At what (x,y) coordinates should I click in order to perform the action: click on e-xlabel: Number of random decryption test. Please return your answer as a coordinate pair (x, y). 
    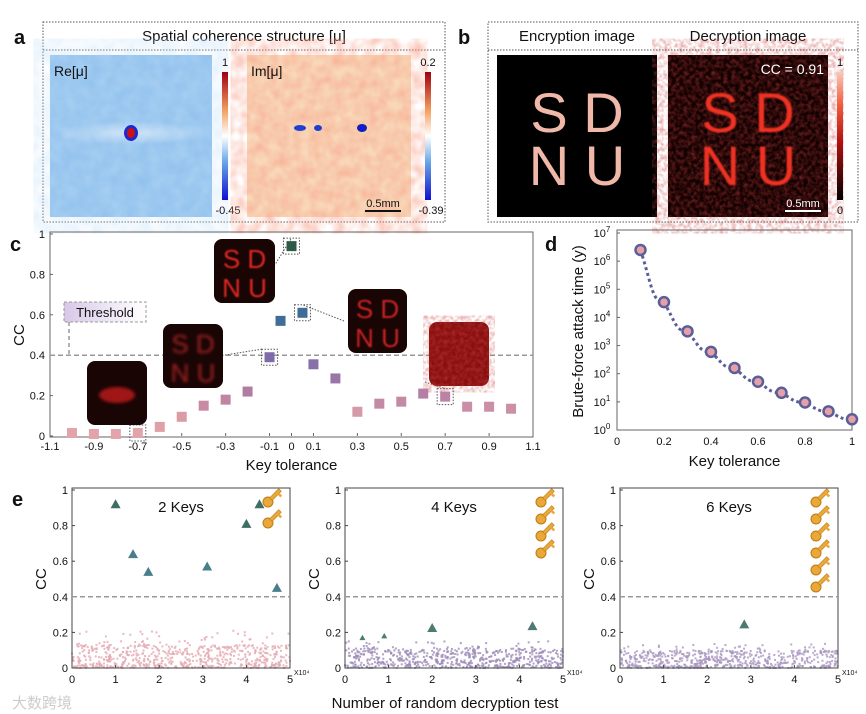
    Looking at the image, I should click on (446, 703).